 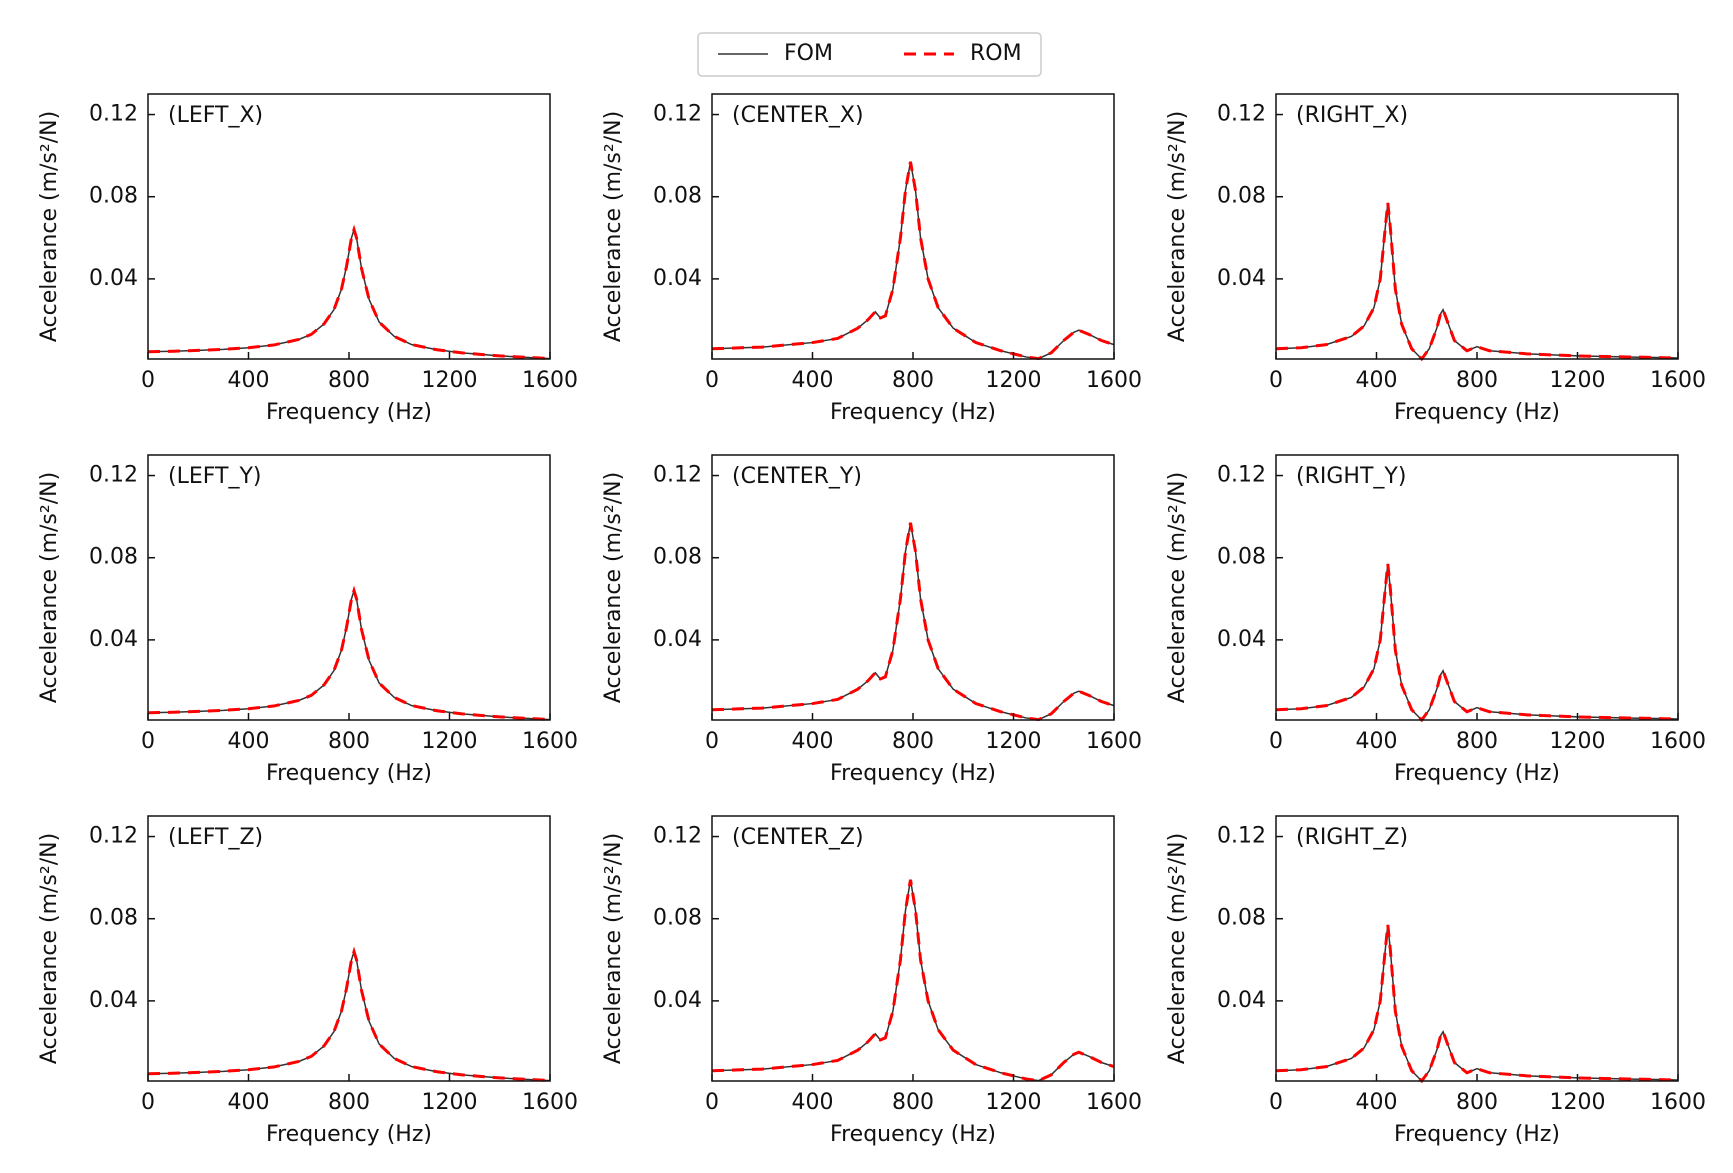 I want to click on annotation: (CENTER_Y), so click(x=797, y=476).